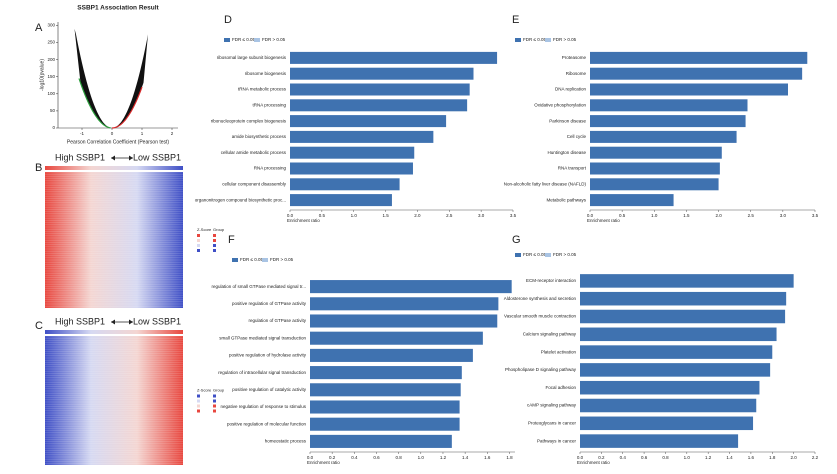 The width and height of the screenshot is (837, 474). Describe the element at coordinates (249, 120) in the screenshot. I see `category-label: ribonucleoprotein complex biogenesis` at that location.